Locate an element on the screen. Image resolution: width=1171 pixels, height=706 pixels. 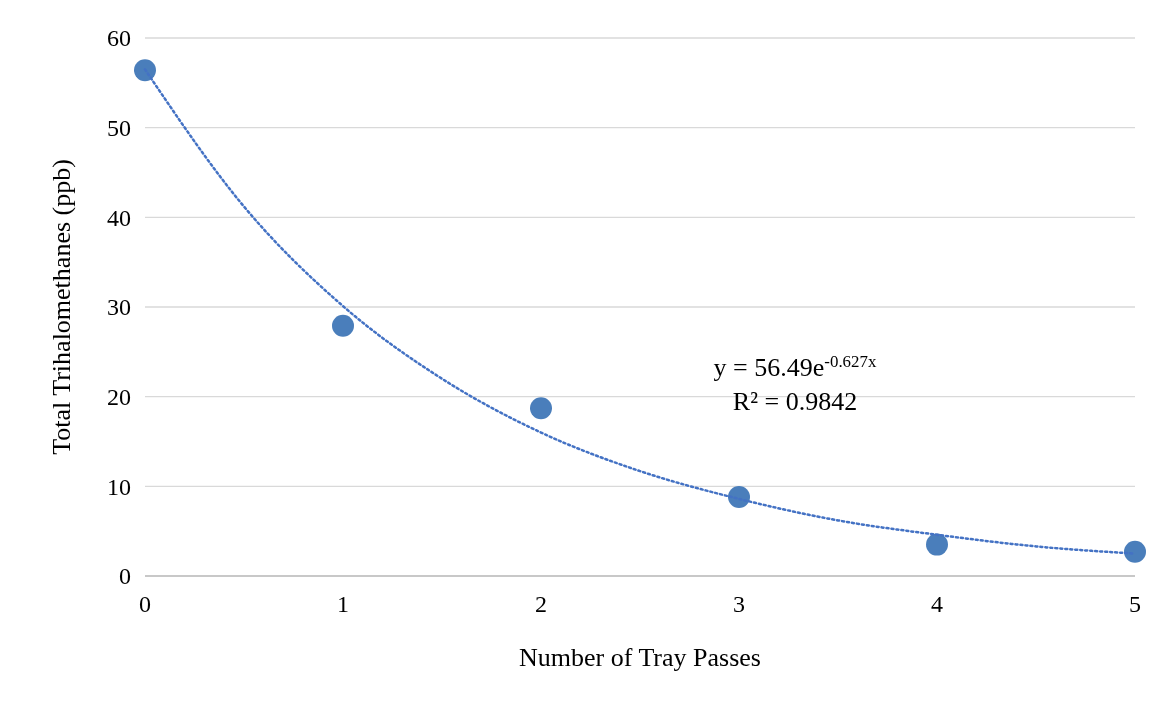
y-tick-label: 40 is located at coordinates (119, 217).